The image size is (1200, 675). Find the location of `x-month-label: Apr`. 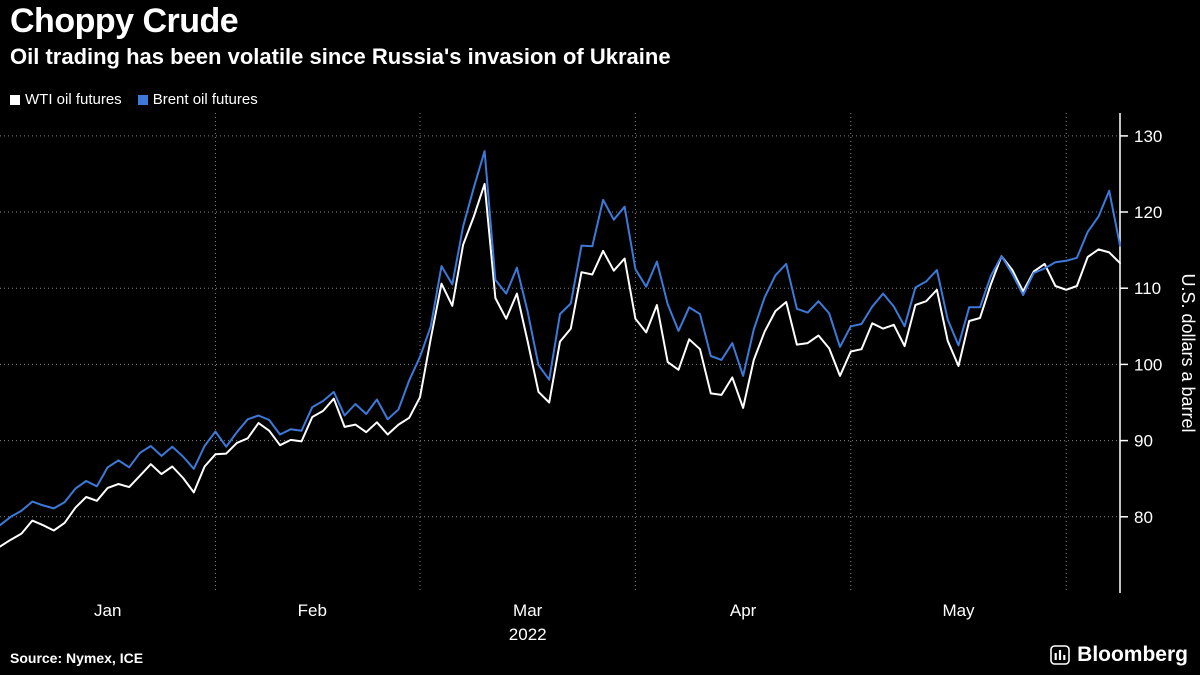

x-month-label: Apr is located at coordinates (743, 610).